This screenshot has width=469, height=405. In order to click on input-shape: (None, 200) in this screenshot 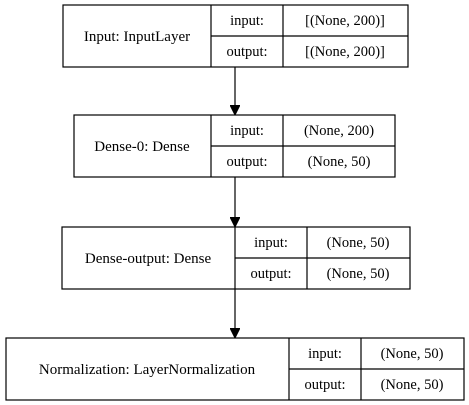, I will do `click(339, 131)`.